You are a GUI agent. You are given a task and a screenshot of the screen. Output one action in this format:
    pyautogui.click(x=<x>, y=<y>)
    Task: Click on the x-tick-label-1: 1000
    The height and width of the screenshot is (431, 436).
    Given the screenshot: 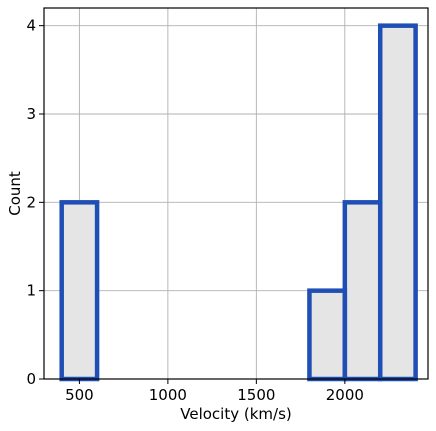 What is the action you would take?
    pyautogui.click(x=168, y=395)
    